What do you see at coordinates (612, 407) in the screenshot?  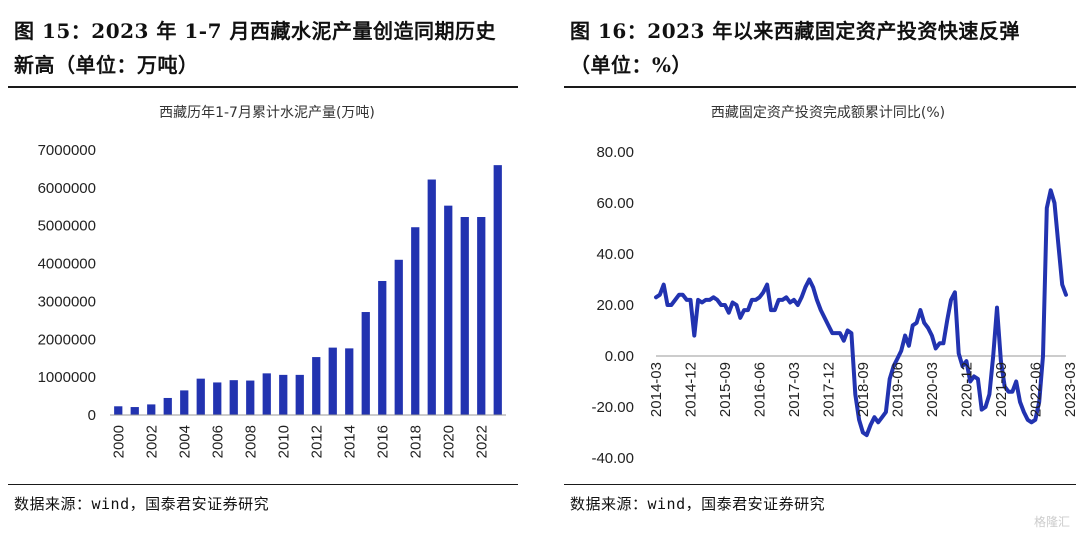 I see `y-tick-label: -20.00` at bounding box center [612, 407].